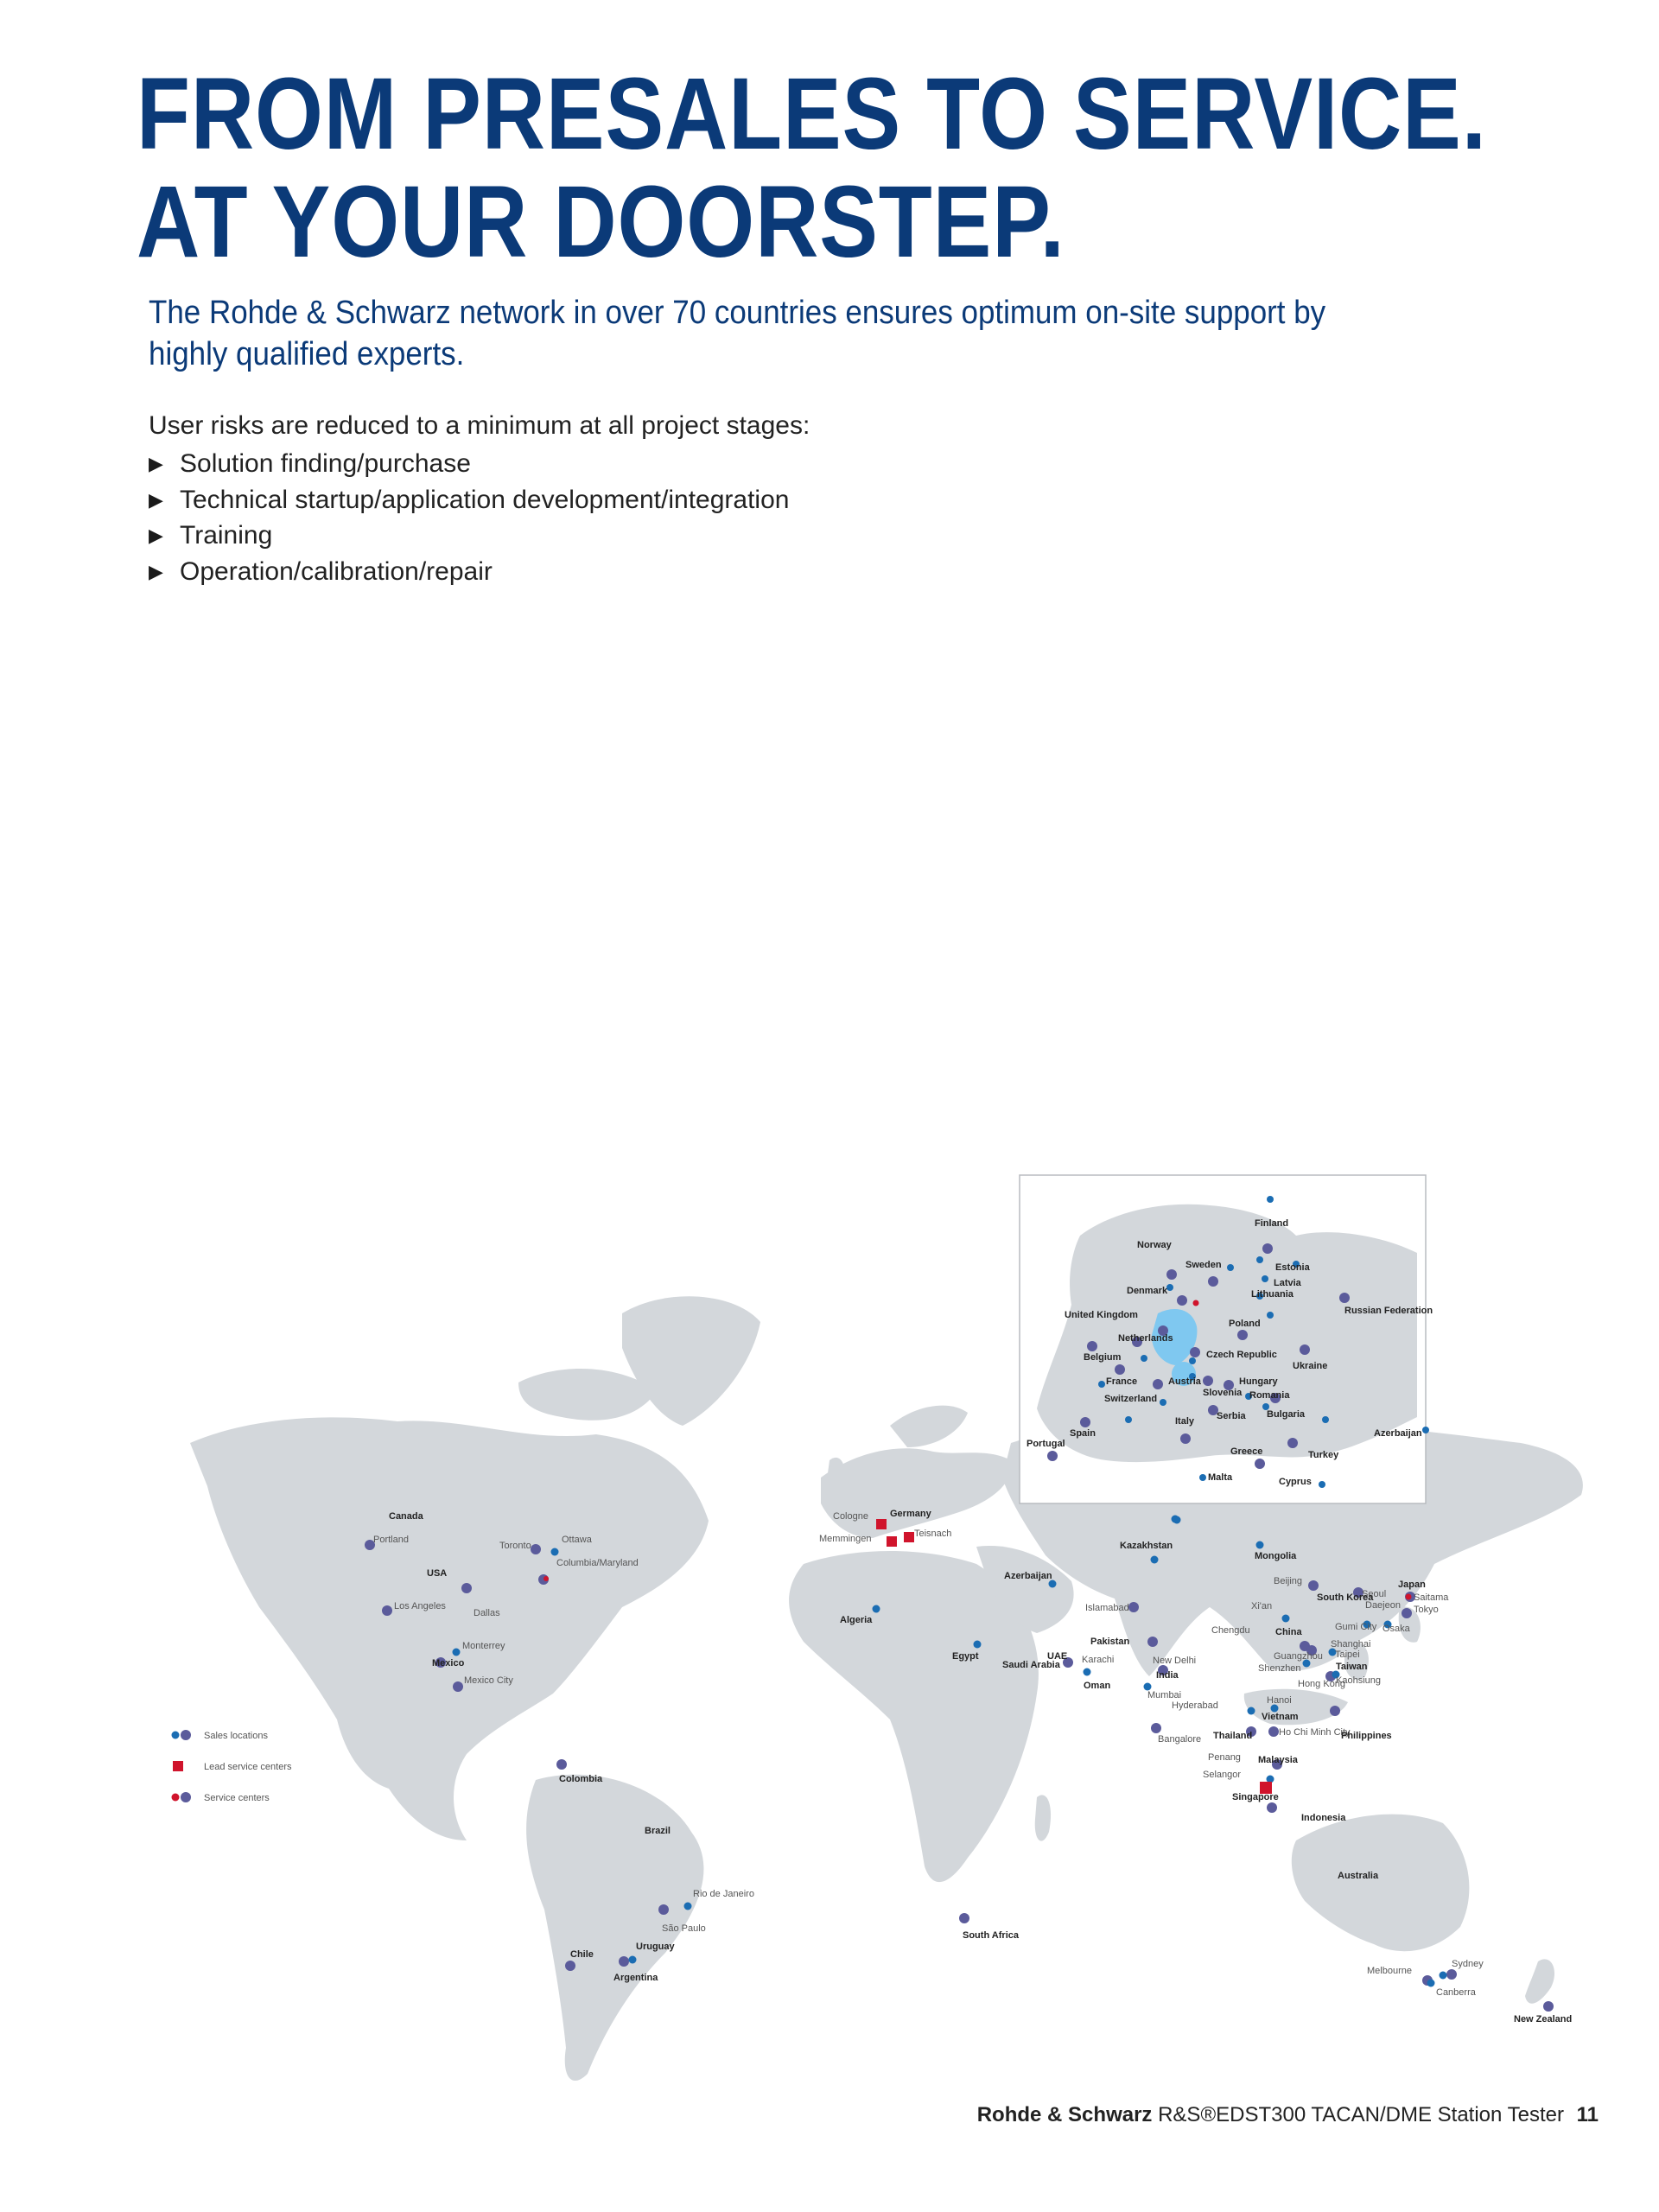  Describe the element at coordinates (1295, 1482) in the screenshot. I see `map-label: Cyprus` at that location.